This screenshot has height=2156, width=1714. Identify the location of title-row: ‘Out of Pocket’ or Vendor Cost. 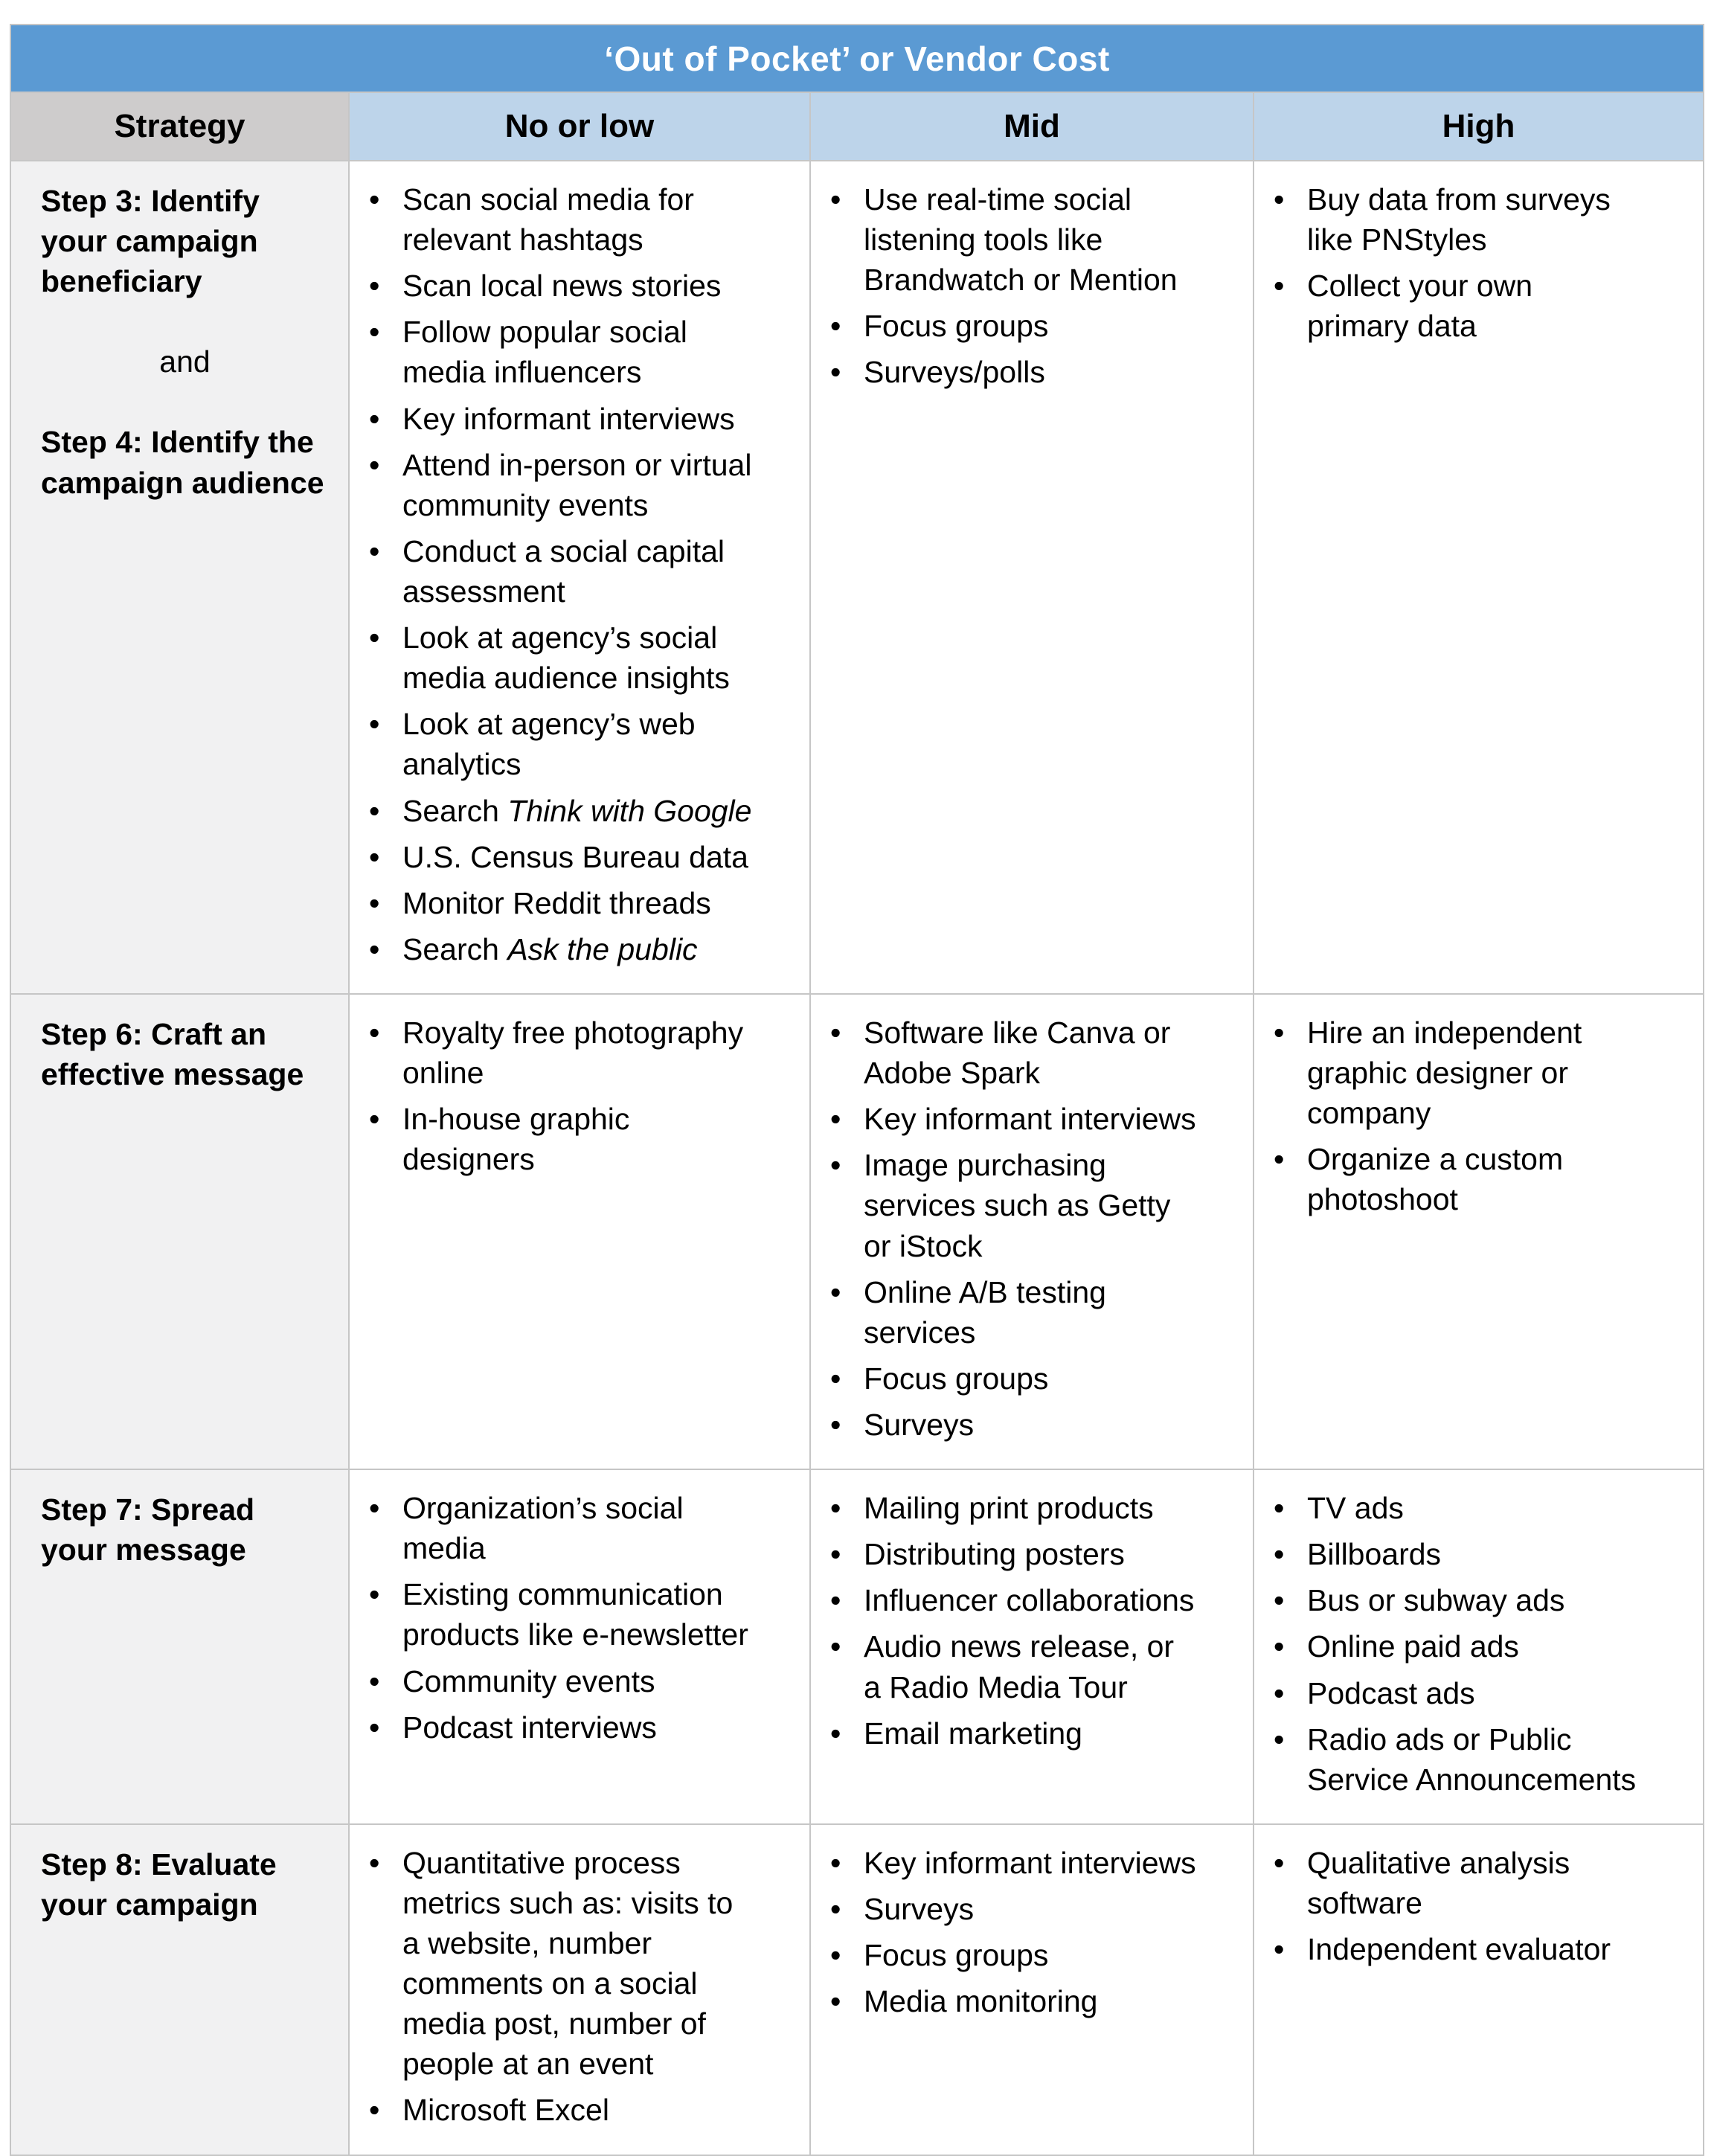
(857, 58).